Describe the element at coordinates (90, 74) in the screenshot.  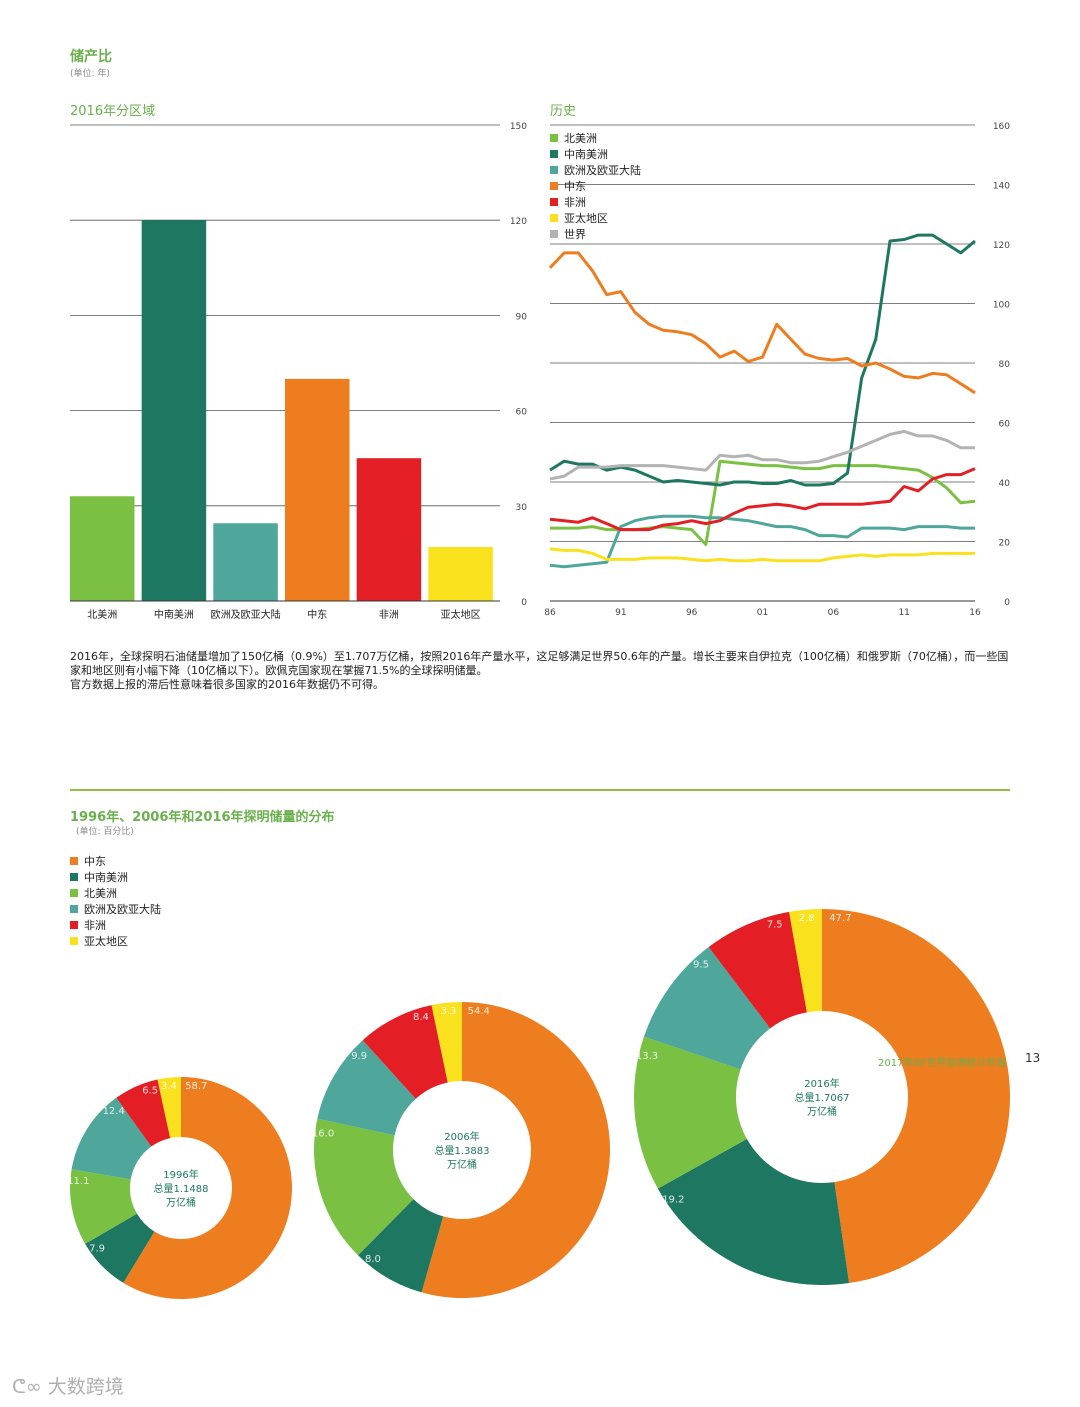
I see `page-unit: (单位: 年)` at that location.